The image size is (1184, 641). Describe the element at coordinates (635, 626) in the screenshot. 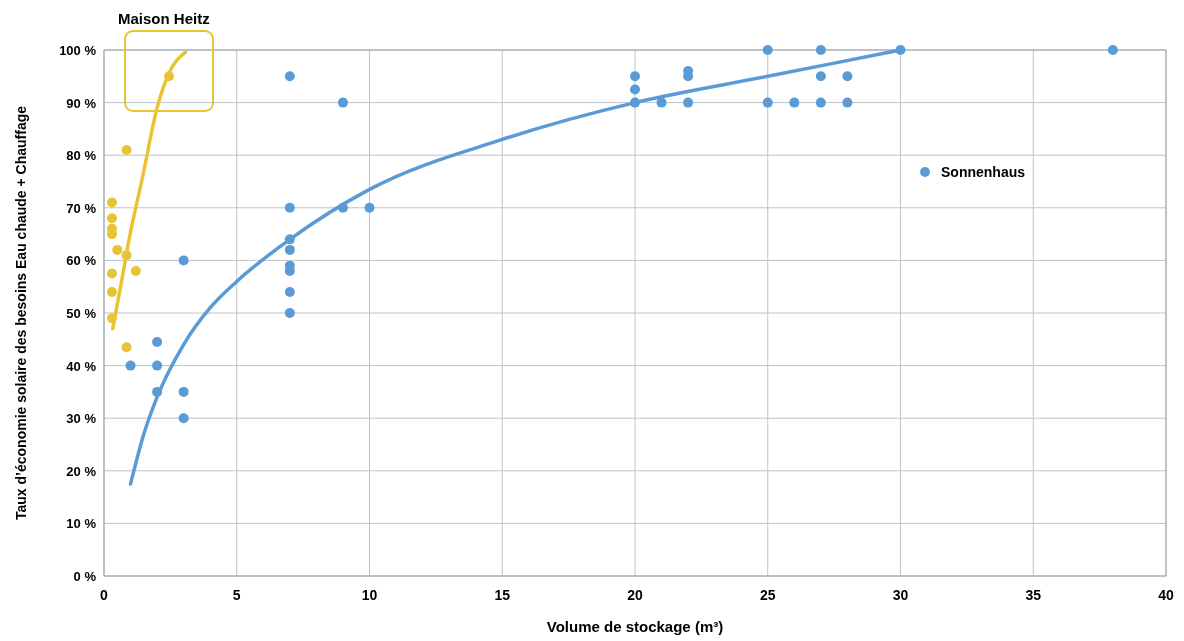

I see `x-axis-title: Volume de stockage (m³)` at that location.